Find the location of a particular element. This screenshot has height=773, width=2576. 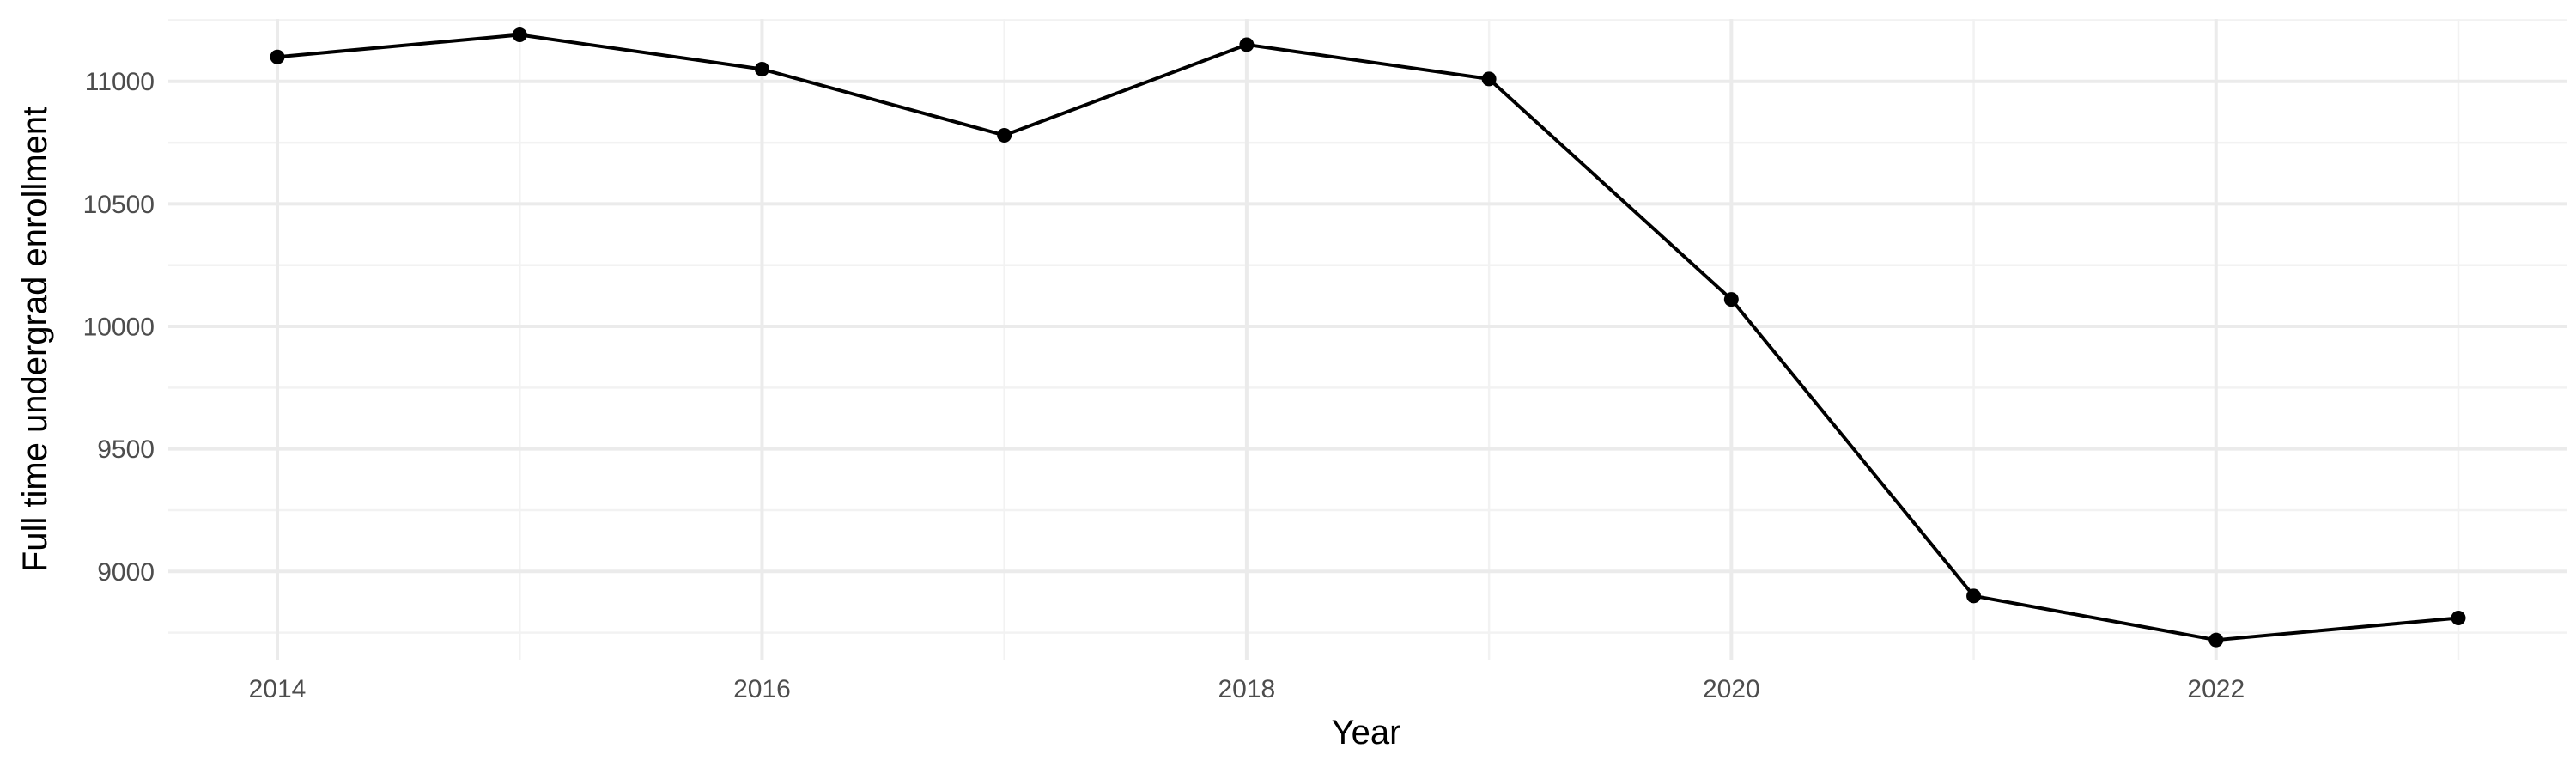

data-point-2018 is located at coordinates (1247, 44).